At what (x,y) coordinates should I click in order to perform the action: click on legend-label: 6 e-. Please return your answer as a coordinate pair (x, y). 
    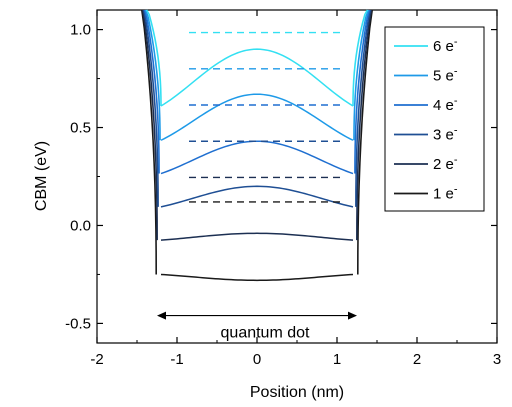
    Looking at the image, I should click on (445, 45).